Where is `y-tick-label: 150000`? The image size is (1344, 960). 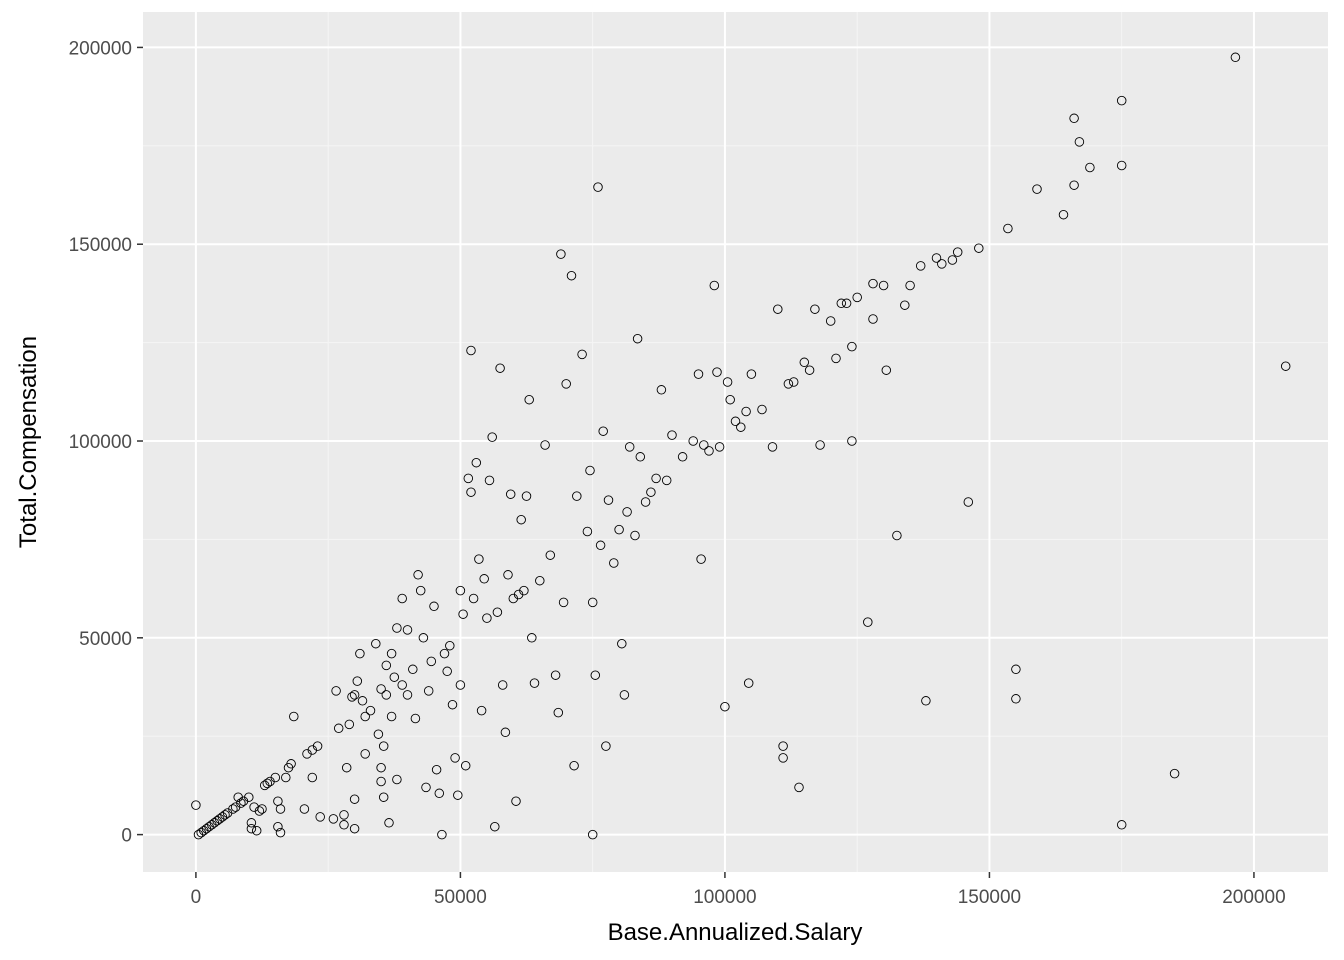 y-tick-label: 150000 is located at coordinates (100, 245).